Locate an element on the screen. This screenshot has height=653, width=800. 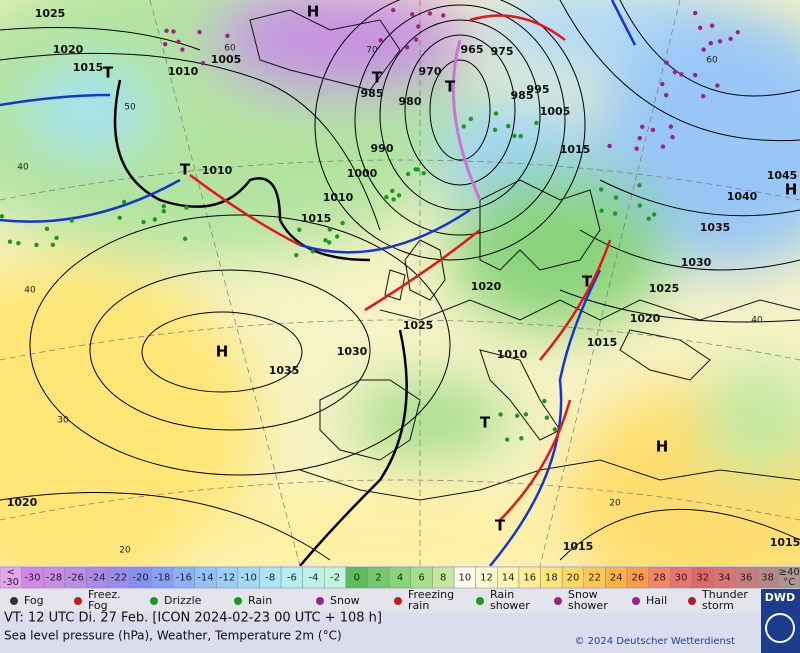
isobar-label: 1045 is located at coordinates (782, 175).